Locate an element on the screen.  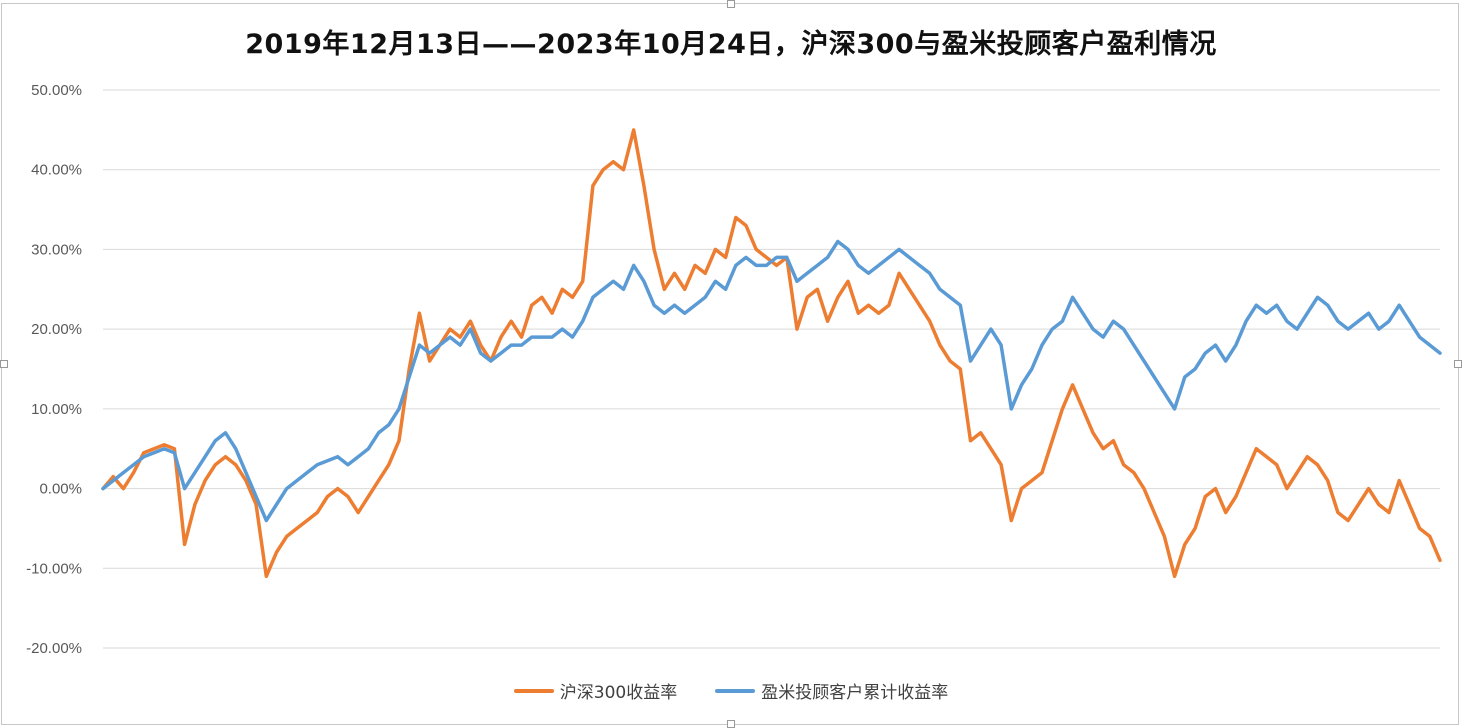
legend-label-yingmi: 盈米投顾客户累计收益率 is located at coordinates (855, 693).